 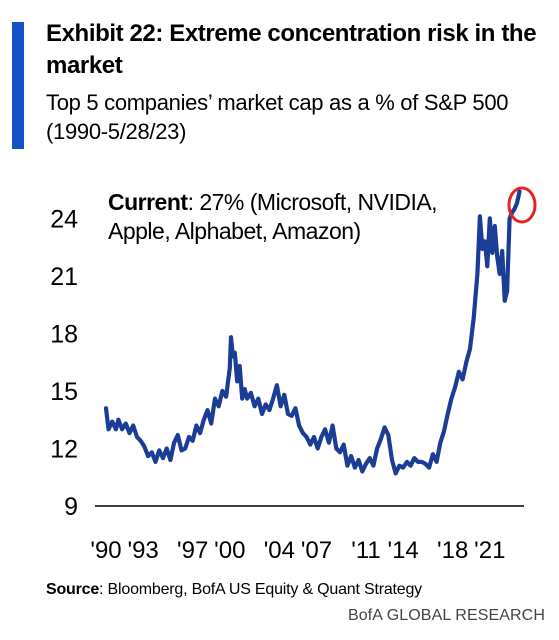 What do you see at coordinates (64, 277) in the screenshot?
I see `y-tick-label: 21` at bounding box center [64, 277].